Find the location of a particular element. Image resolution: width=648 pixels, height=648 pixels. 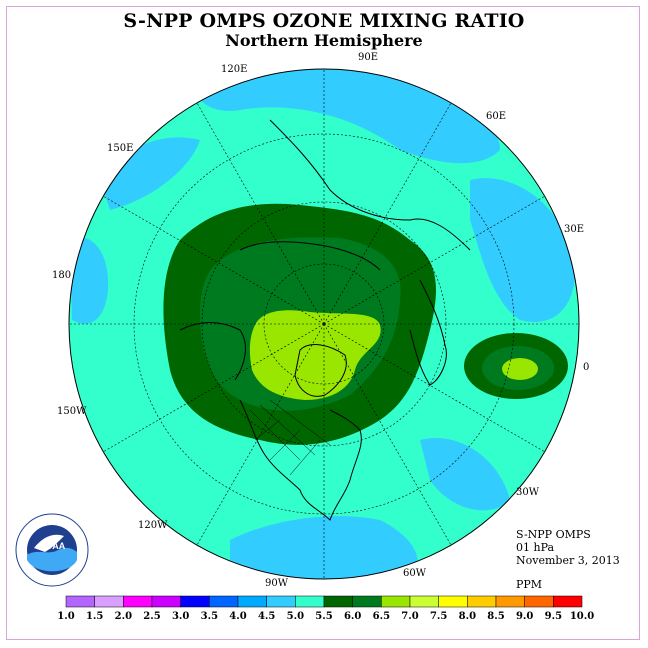

lon-label-90e: 90E is located at coordinates (368, 57).